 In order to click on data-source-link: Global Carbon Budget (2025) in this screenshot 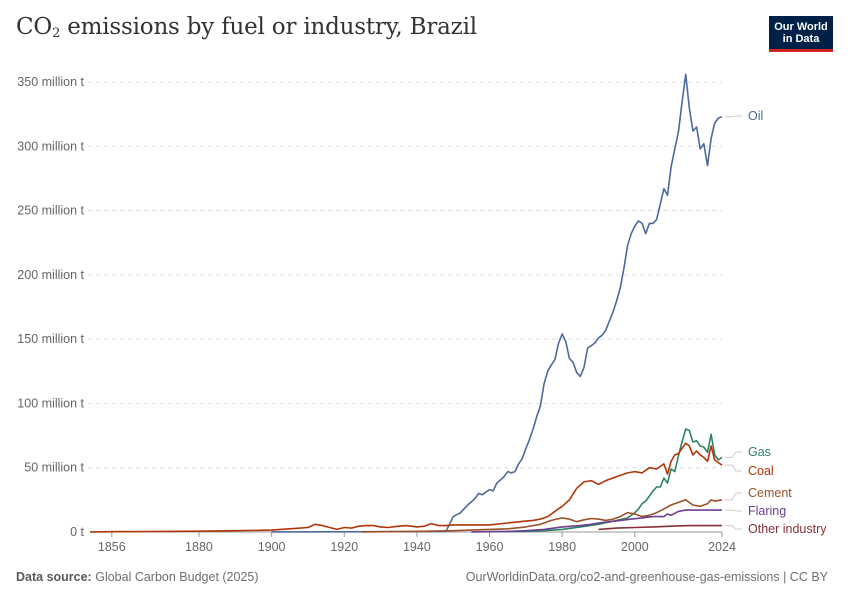, I will do `click(177, 577)`.